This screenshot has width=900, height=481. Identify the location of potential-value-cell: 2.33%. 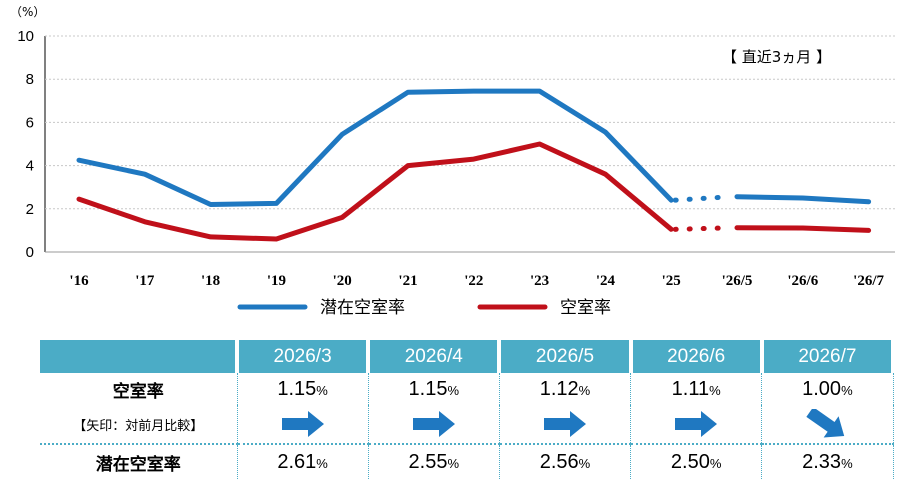
(827, 461).